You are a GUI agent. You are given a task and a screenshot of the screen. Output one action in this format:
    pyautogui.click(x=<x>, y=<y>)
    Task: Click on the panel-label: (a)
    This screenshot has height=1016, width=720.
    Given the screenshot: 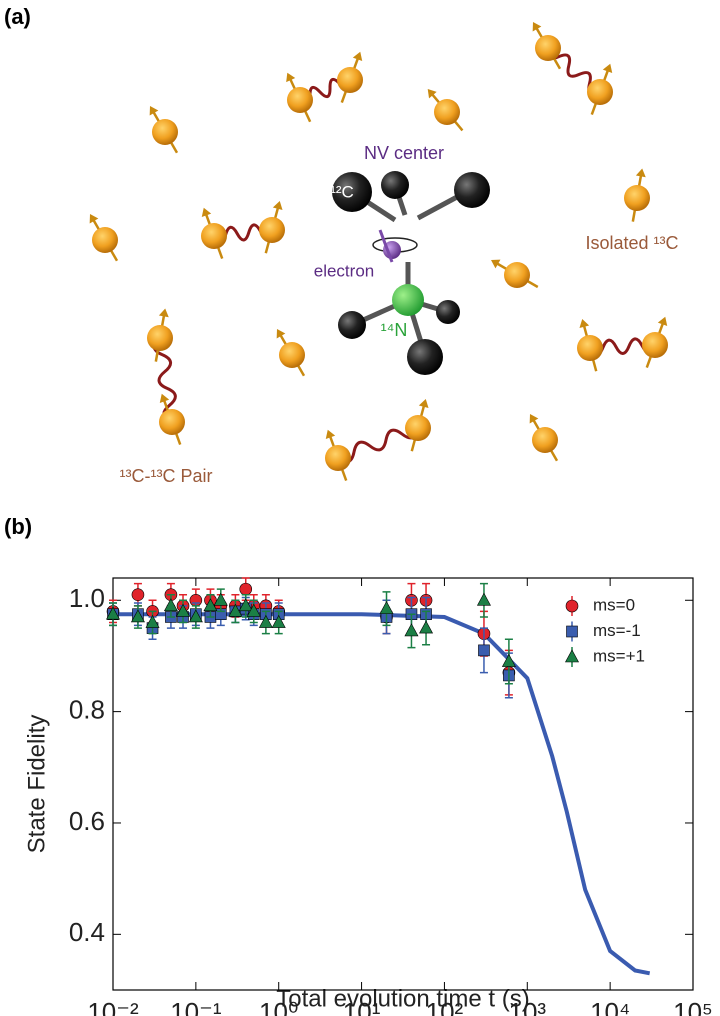 What is the action you would take?
    pyautogui.click(x=17, y=16)
    